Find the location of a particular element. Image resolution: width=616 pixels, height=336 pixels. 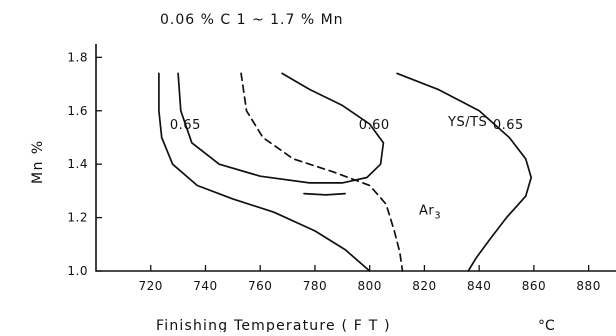

curve-label: 0.60 is located at coordinates (374, 125).